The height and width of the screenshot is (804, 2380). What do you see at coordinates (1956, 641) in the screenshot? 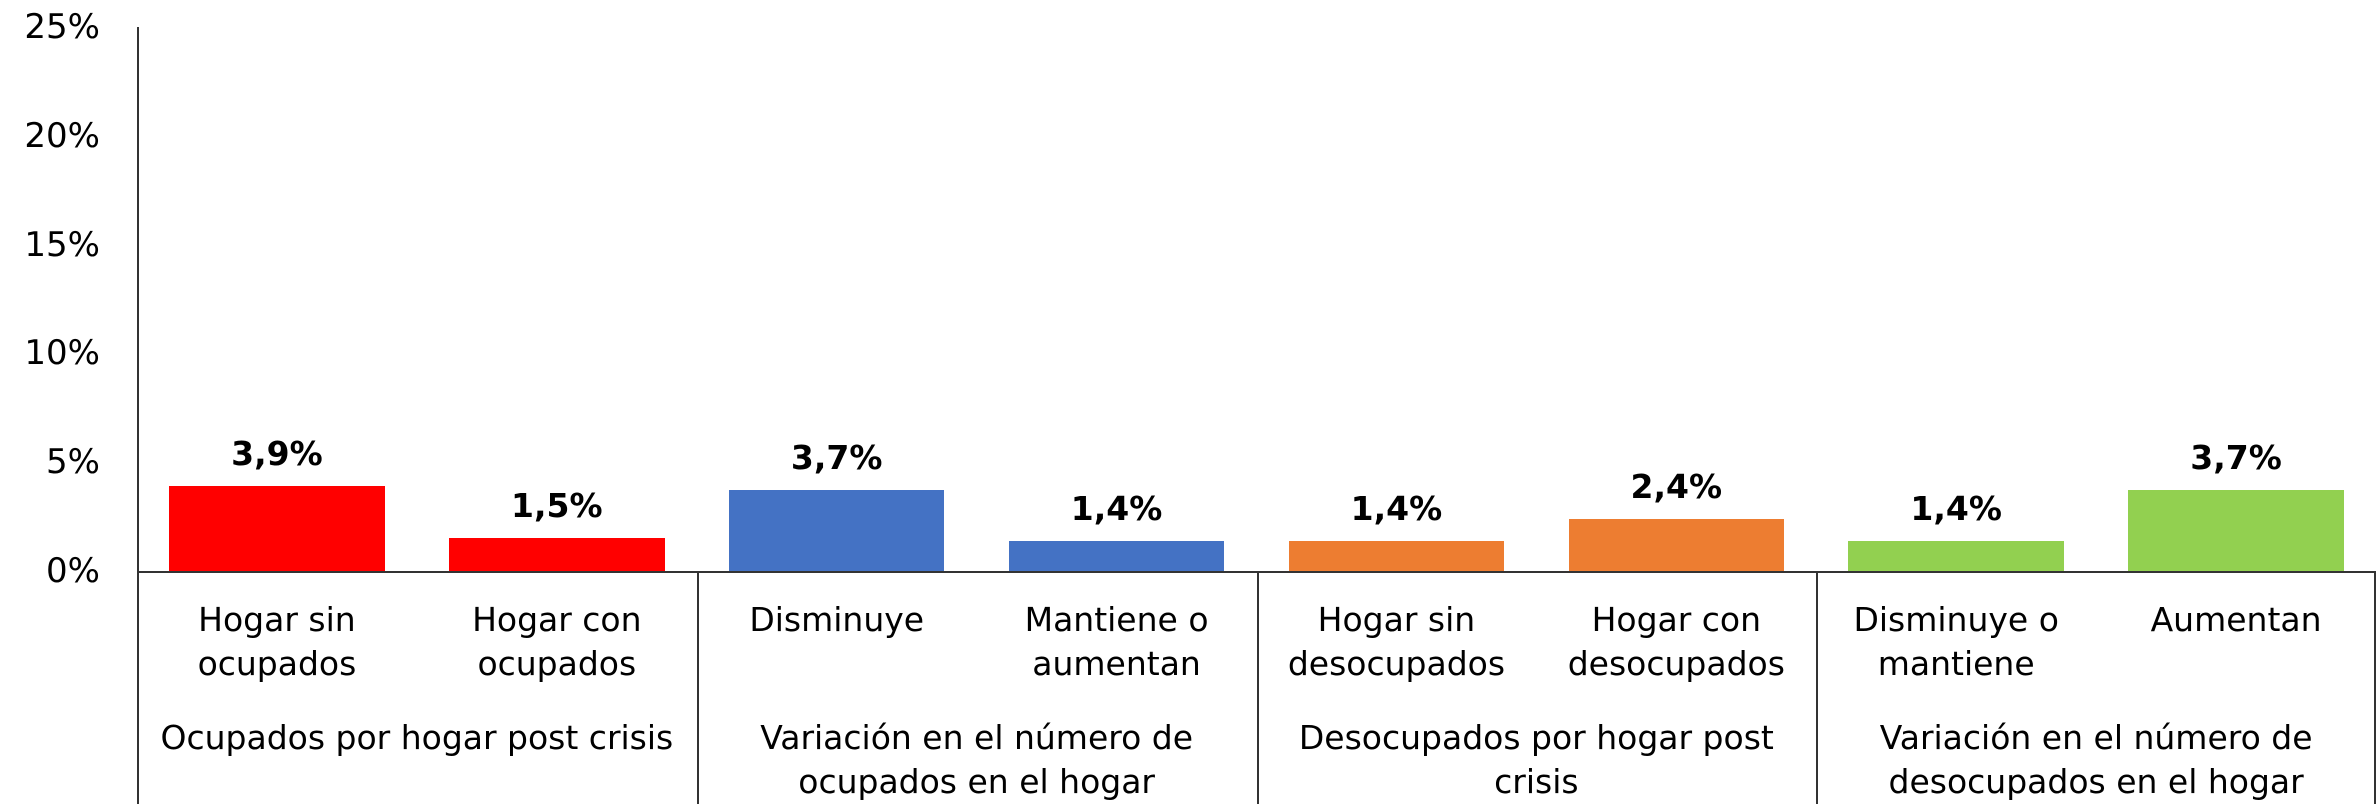
I see `x-tick-label: Disminuye o mantiene` at bounding box center [1956, 641].